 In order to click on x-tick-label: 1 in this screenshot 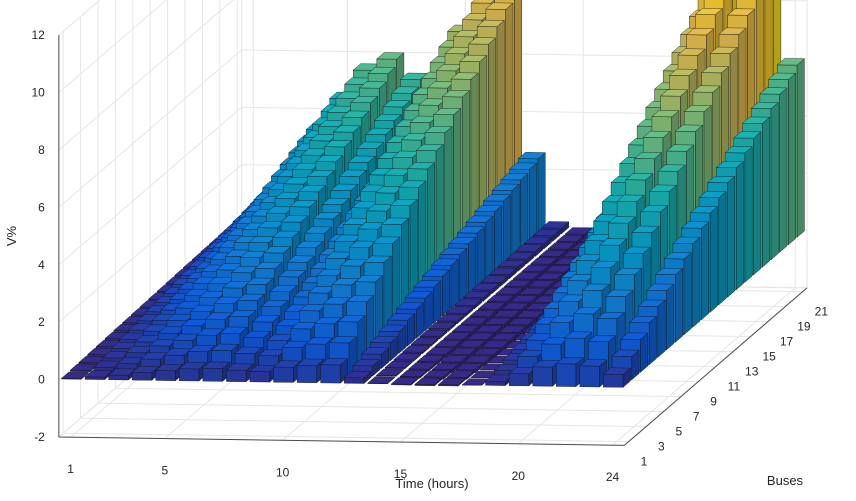, I will do `click(70, 469)`.